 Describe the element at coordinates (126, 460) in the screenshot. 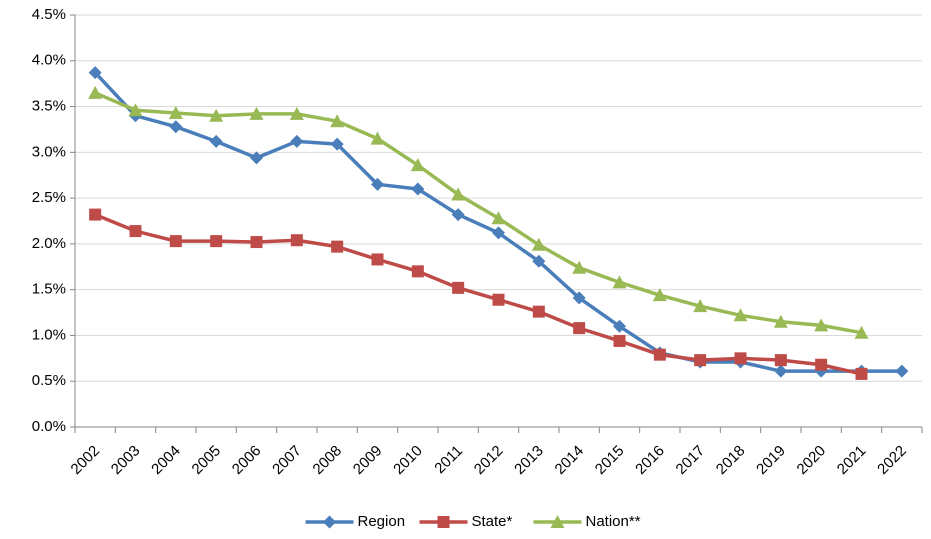

I see `x-tick-label: 2003` at that location.